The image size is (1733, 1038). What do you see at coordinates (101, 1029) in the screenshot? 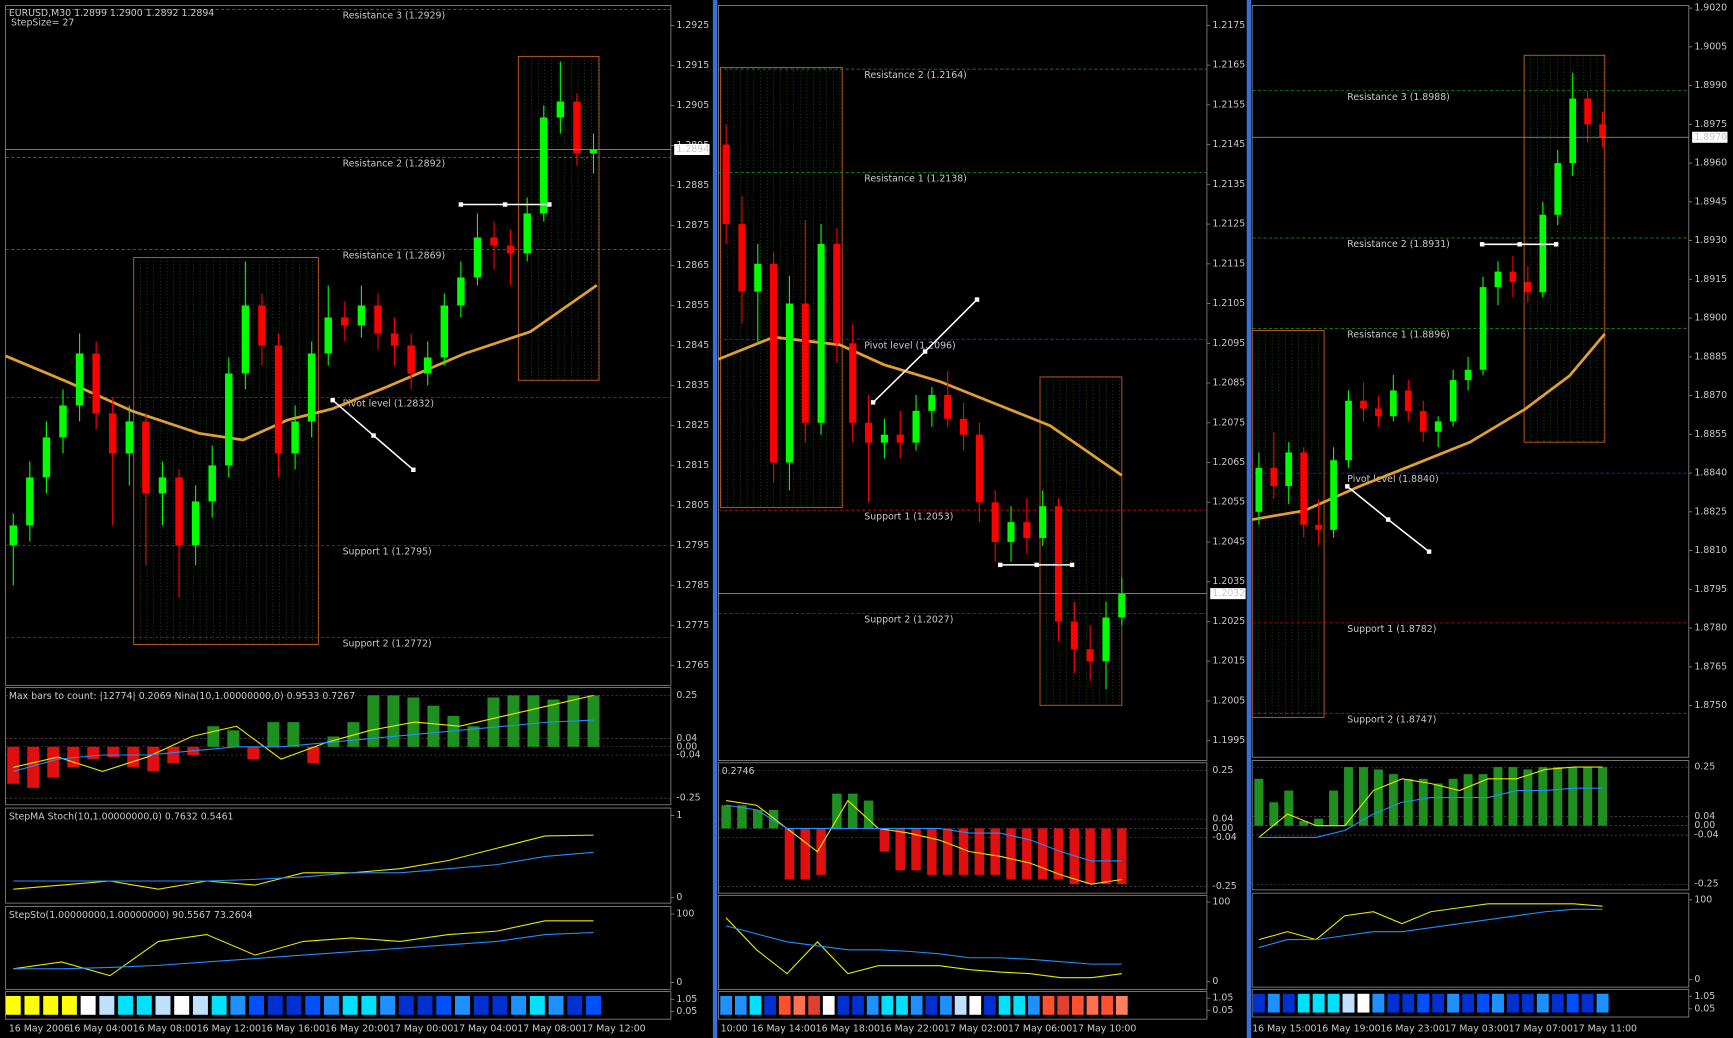
I see `time-label: 16 May 04:00` at bounding box center [101, 1029].